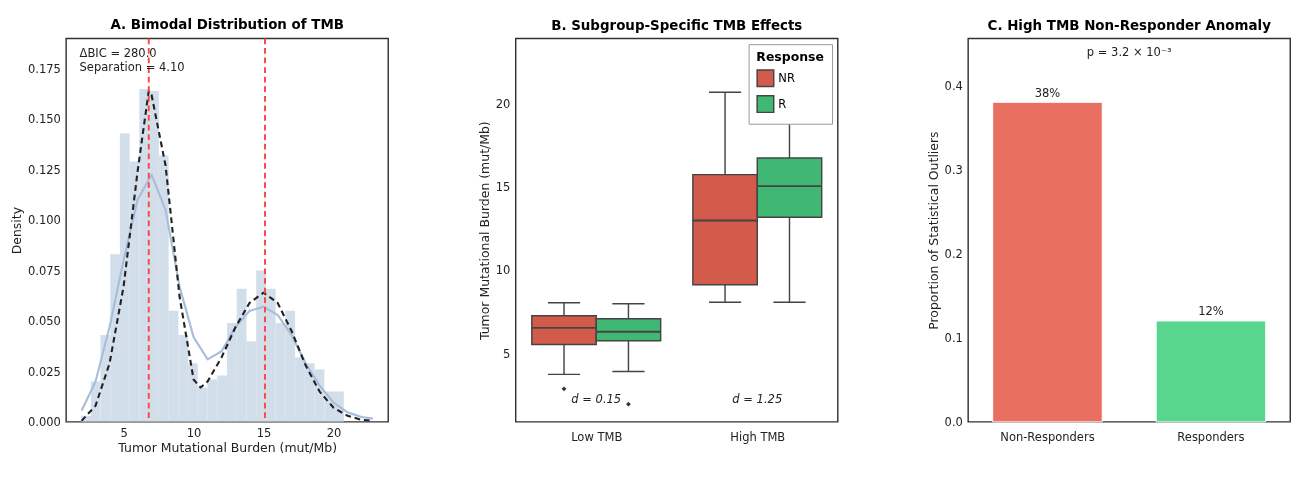  What do you see at coordinates (44, 119) in the screenshot?
I see `y-tick-label: 0.150` at bounding box center [44, 119].